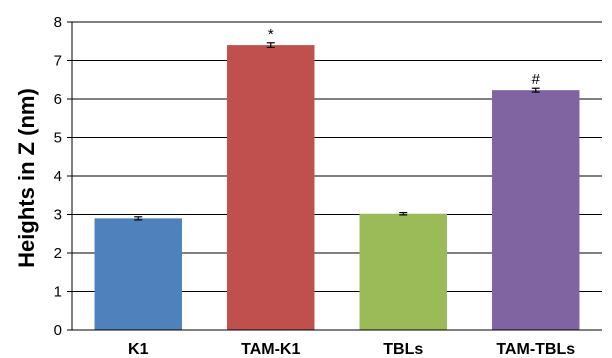  What do you see at coordinates (58, 99) in the screenshot?
I see `y-tick-label: 6` at bounding box center [58, 99].